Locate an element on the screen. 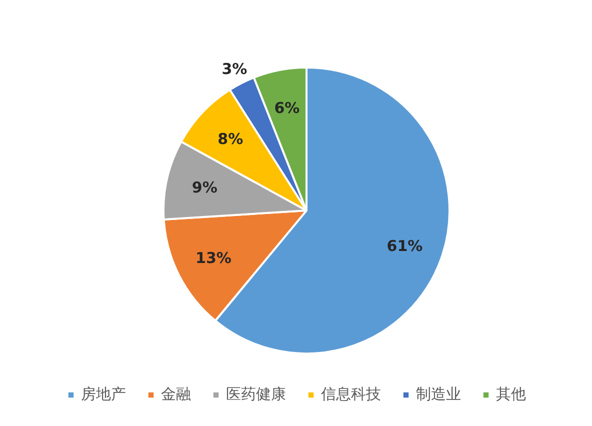 The width and height of the screenshot is (592, 426). legend-label: 医药健康 is located at coordinates (256, 394).